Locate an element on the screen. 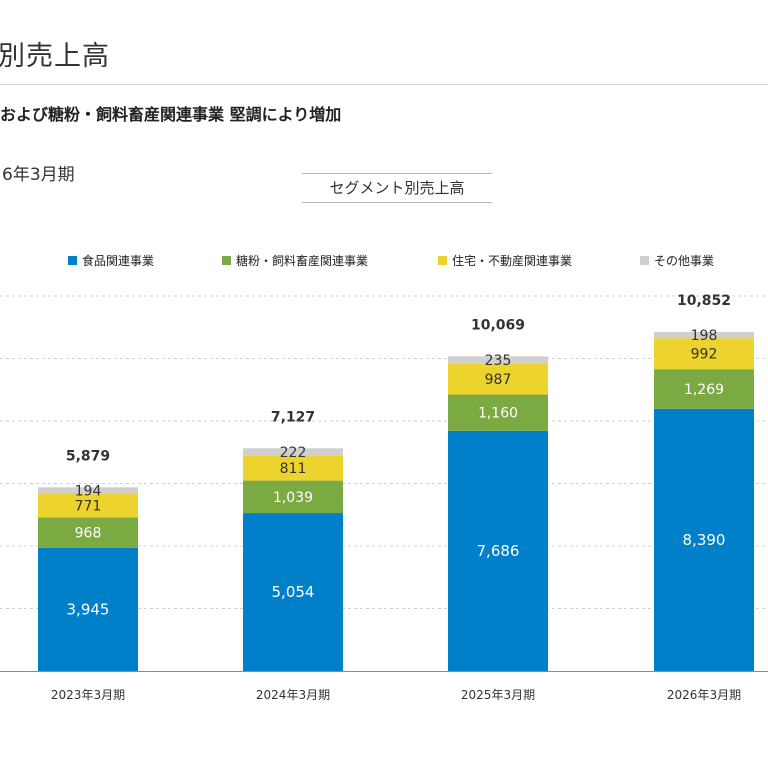  total-label: 10,069 is located at coordinates (498, 325).